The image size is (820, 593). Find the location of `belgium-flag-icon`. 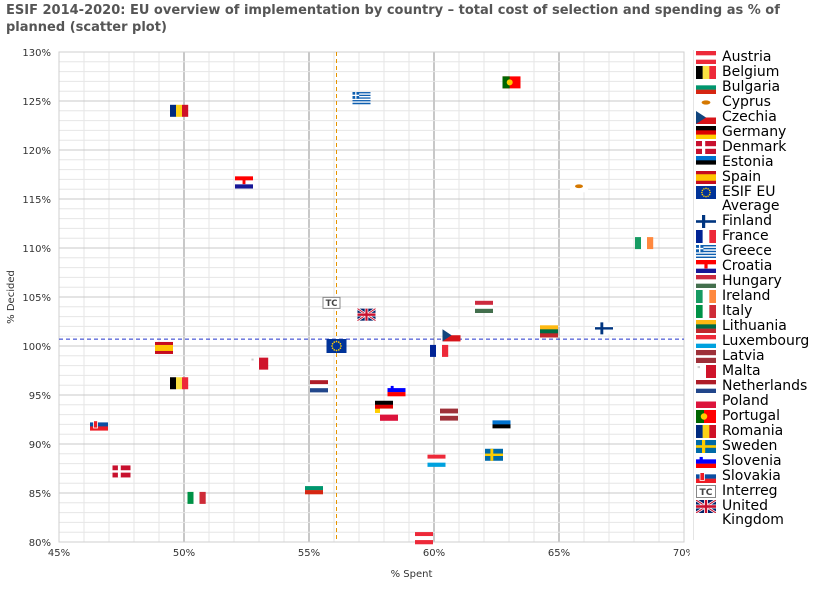

belgium-flag-icon is located at coordinates (706, 72).